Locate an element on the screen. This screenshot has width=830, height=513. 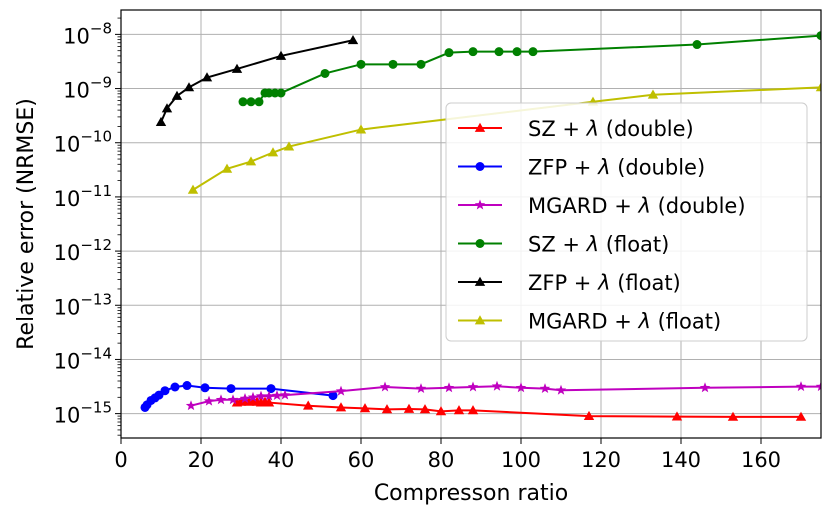
x-tick-label: 120 is located at coordinates (601, 460).